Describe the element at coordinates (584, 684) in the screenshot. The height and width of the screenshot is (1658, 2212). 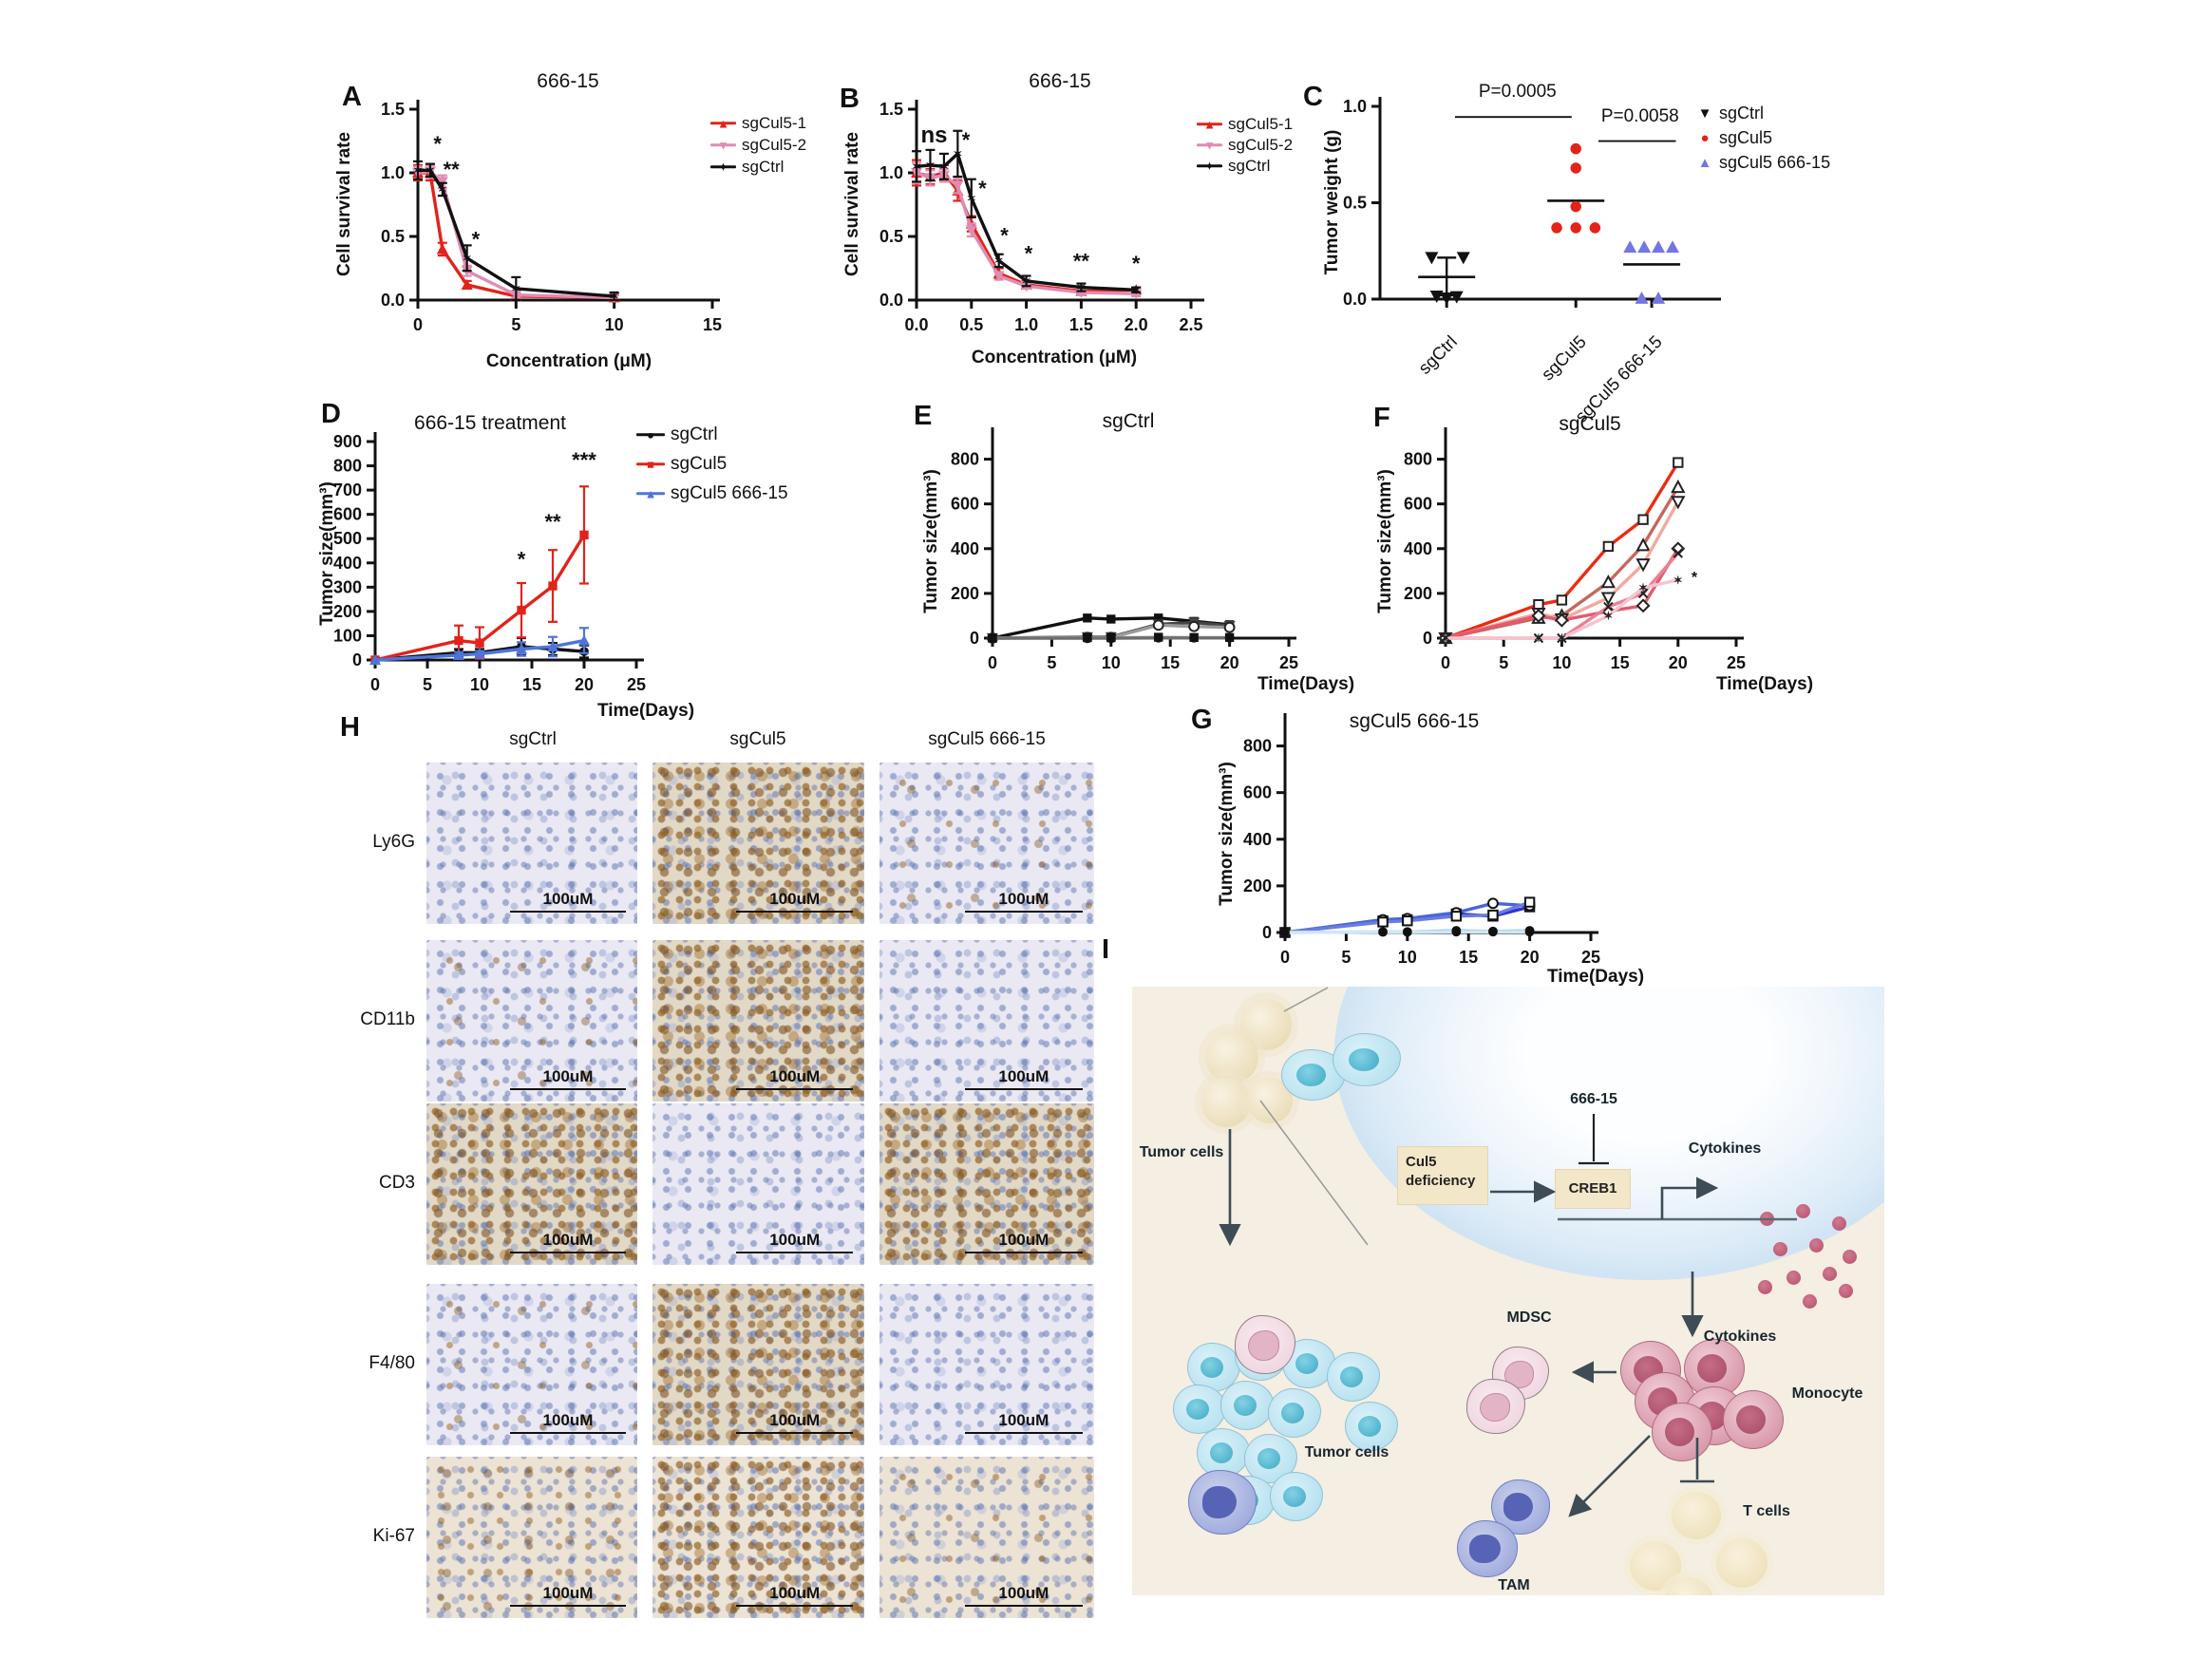
I see `x-tick-label: 20` at that location.